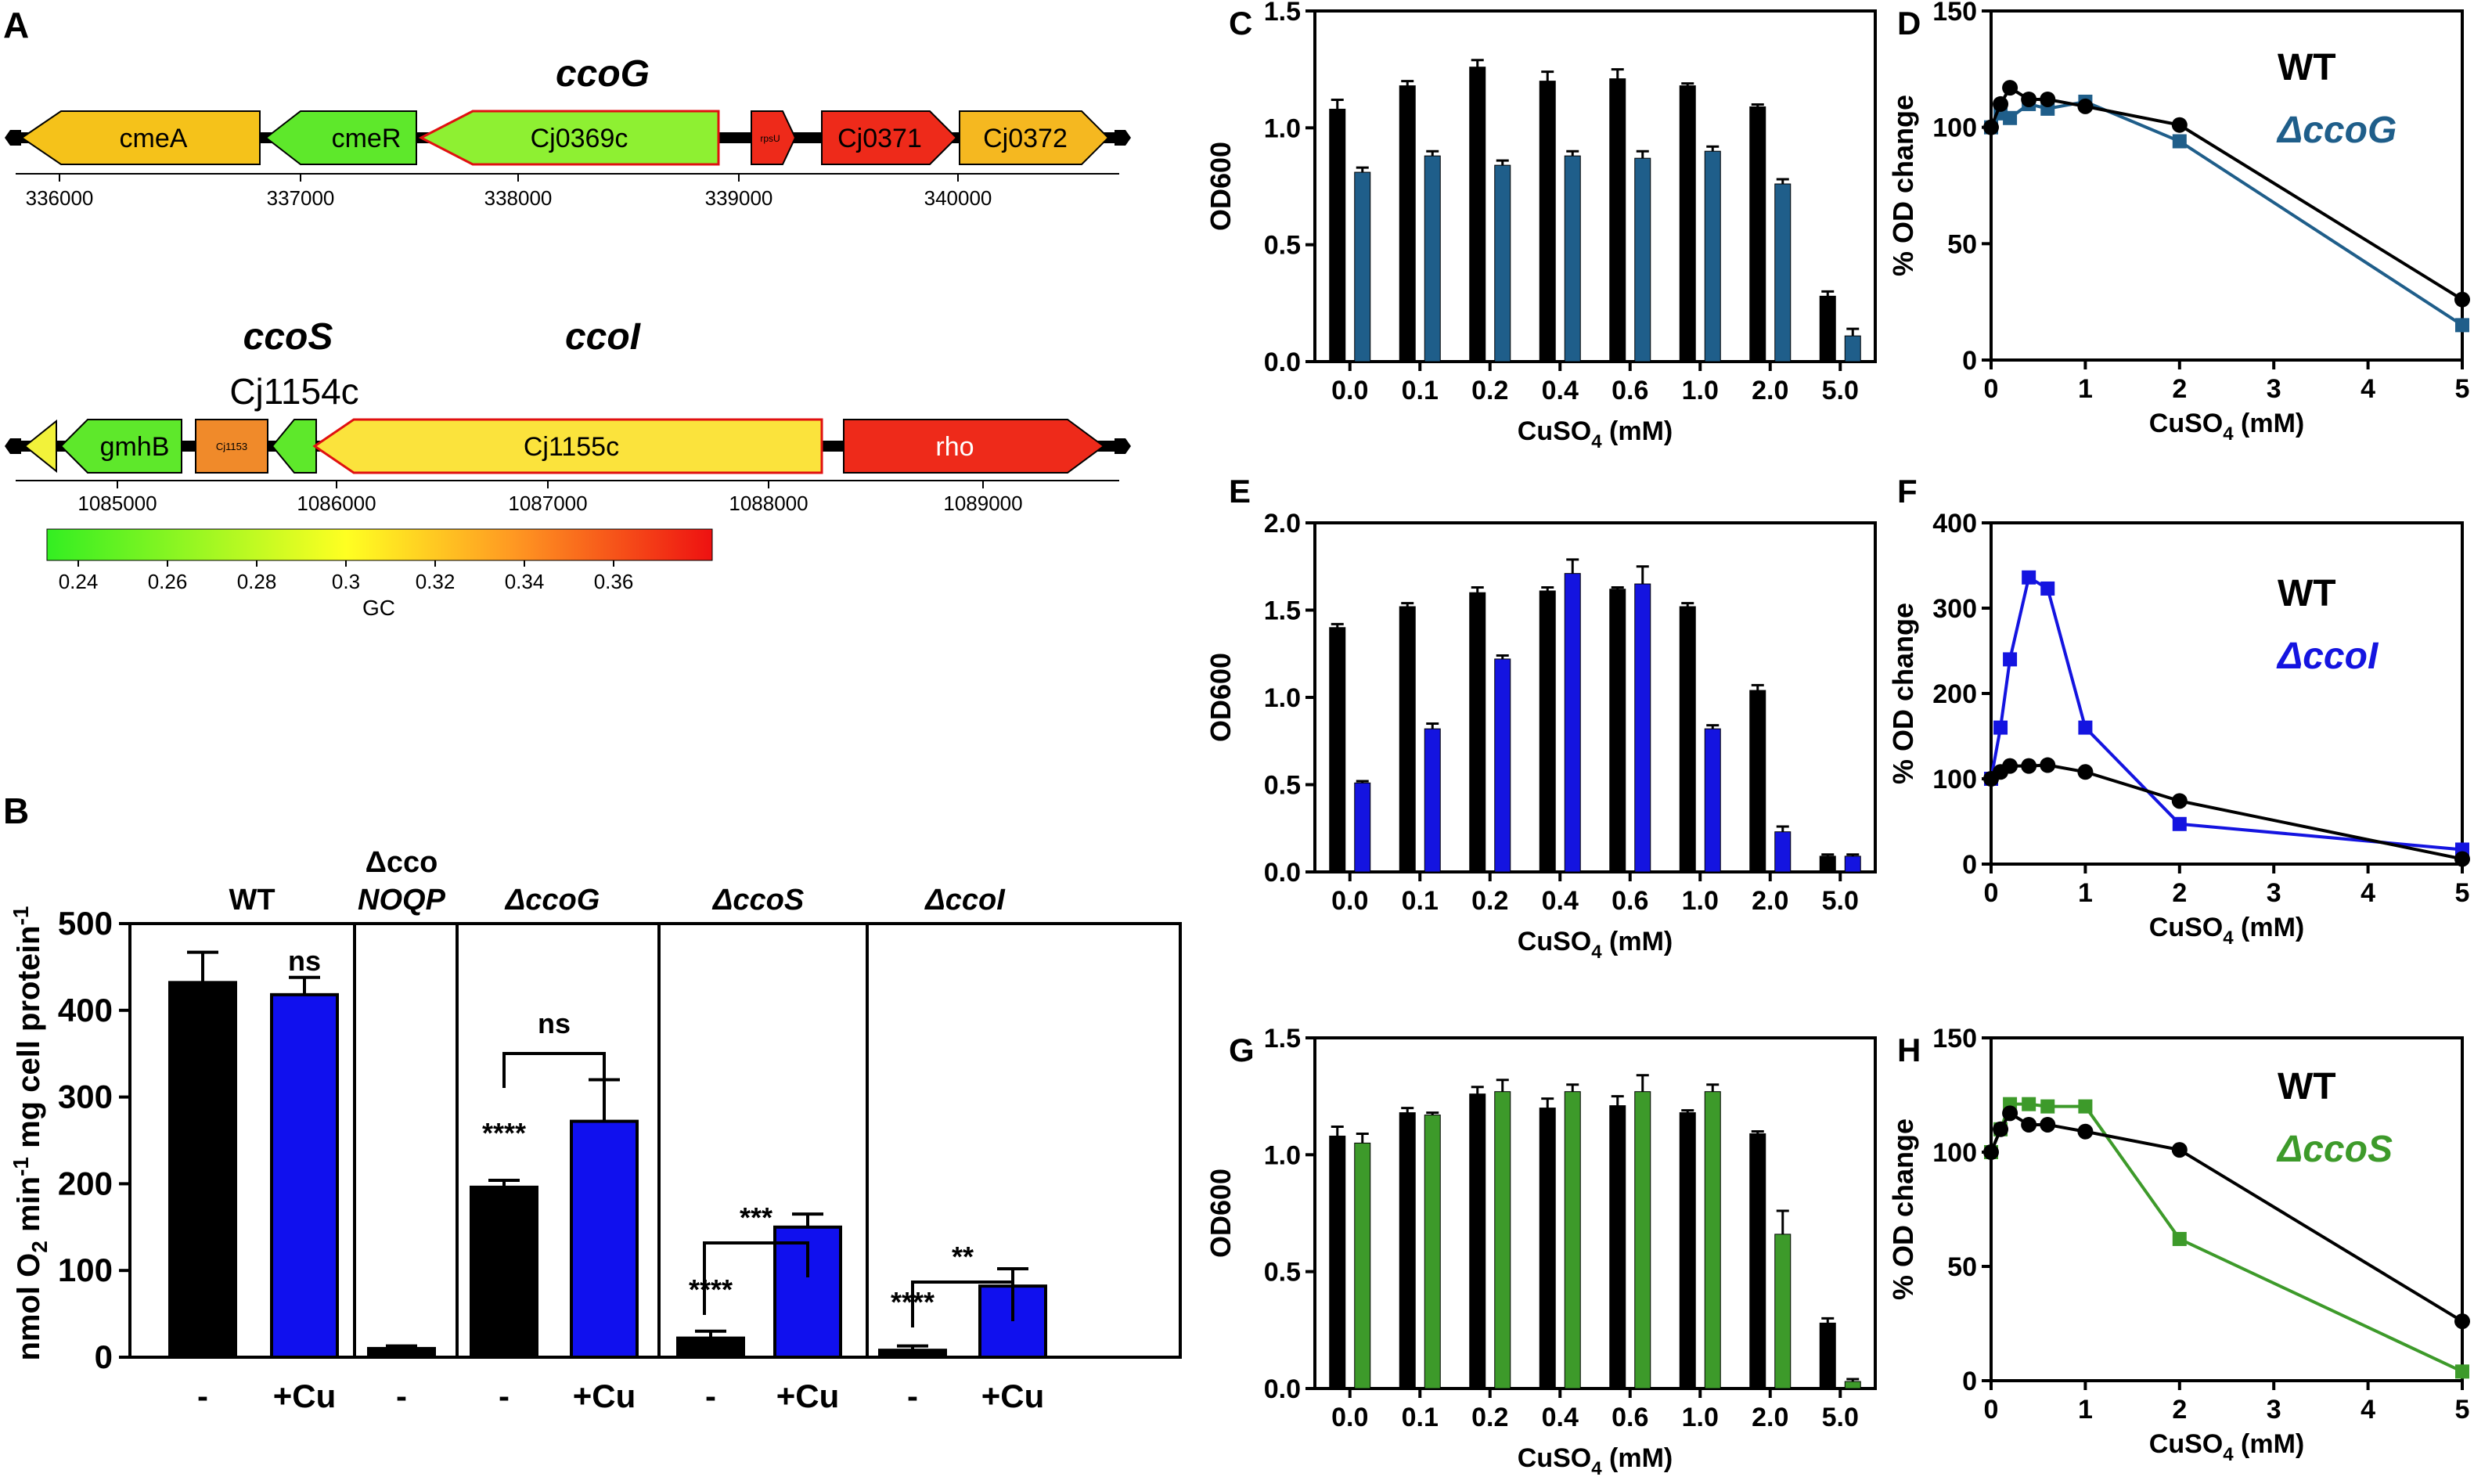  Describe the element at coordinates (2085, 893) in the screenshot. I see `xtick-label: 1` at that location.